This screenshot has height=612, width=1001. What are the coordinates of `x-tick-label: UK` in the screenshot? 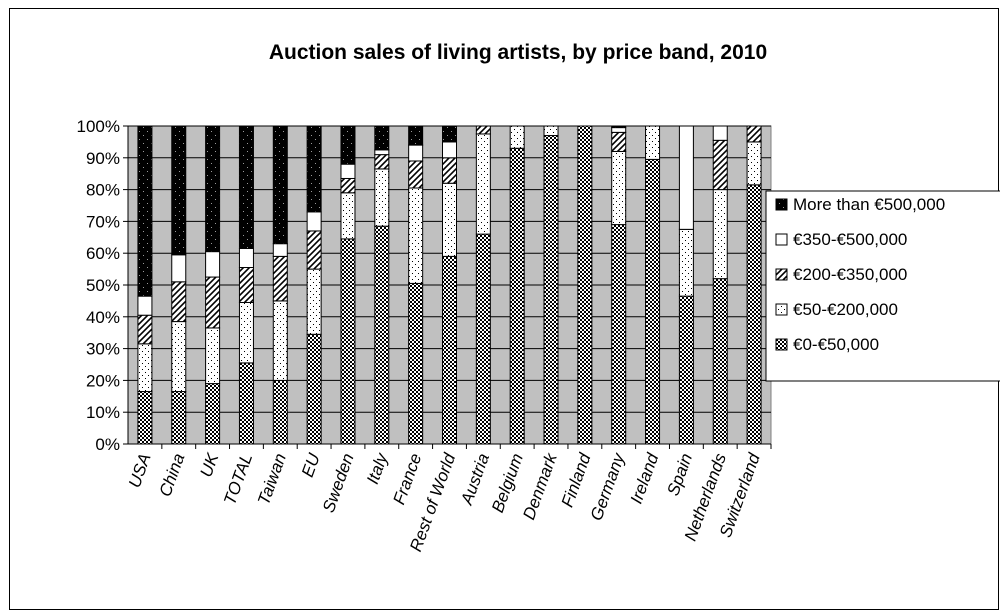 It's located at (209, 464).